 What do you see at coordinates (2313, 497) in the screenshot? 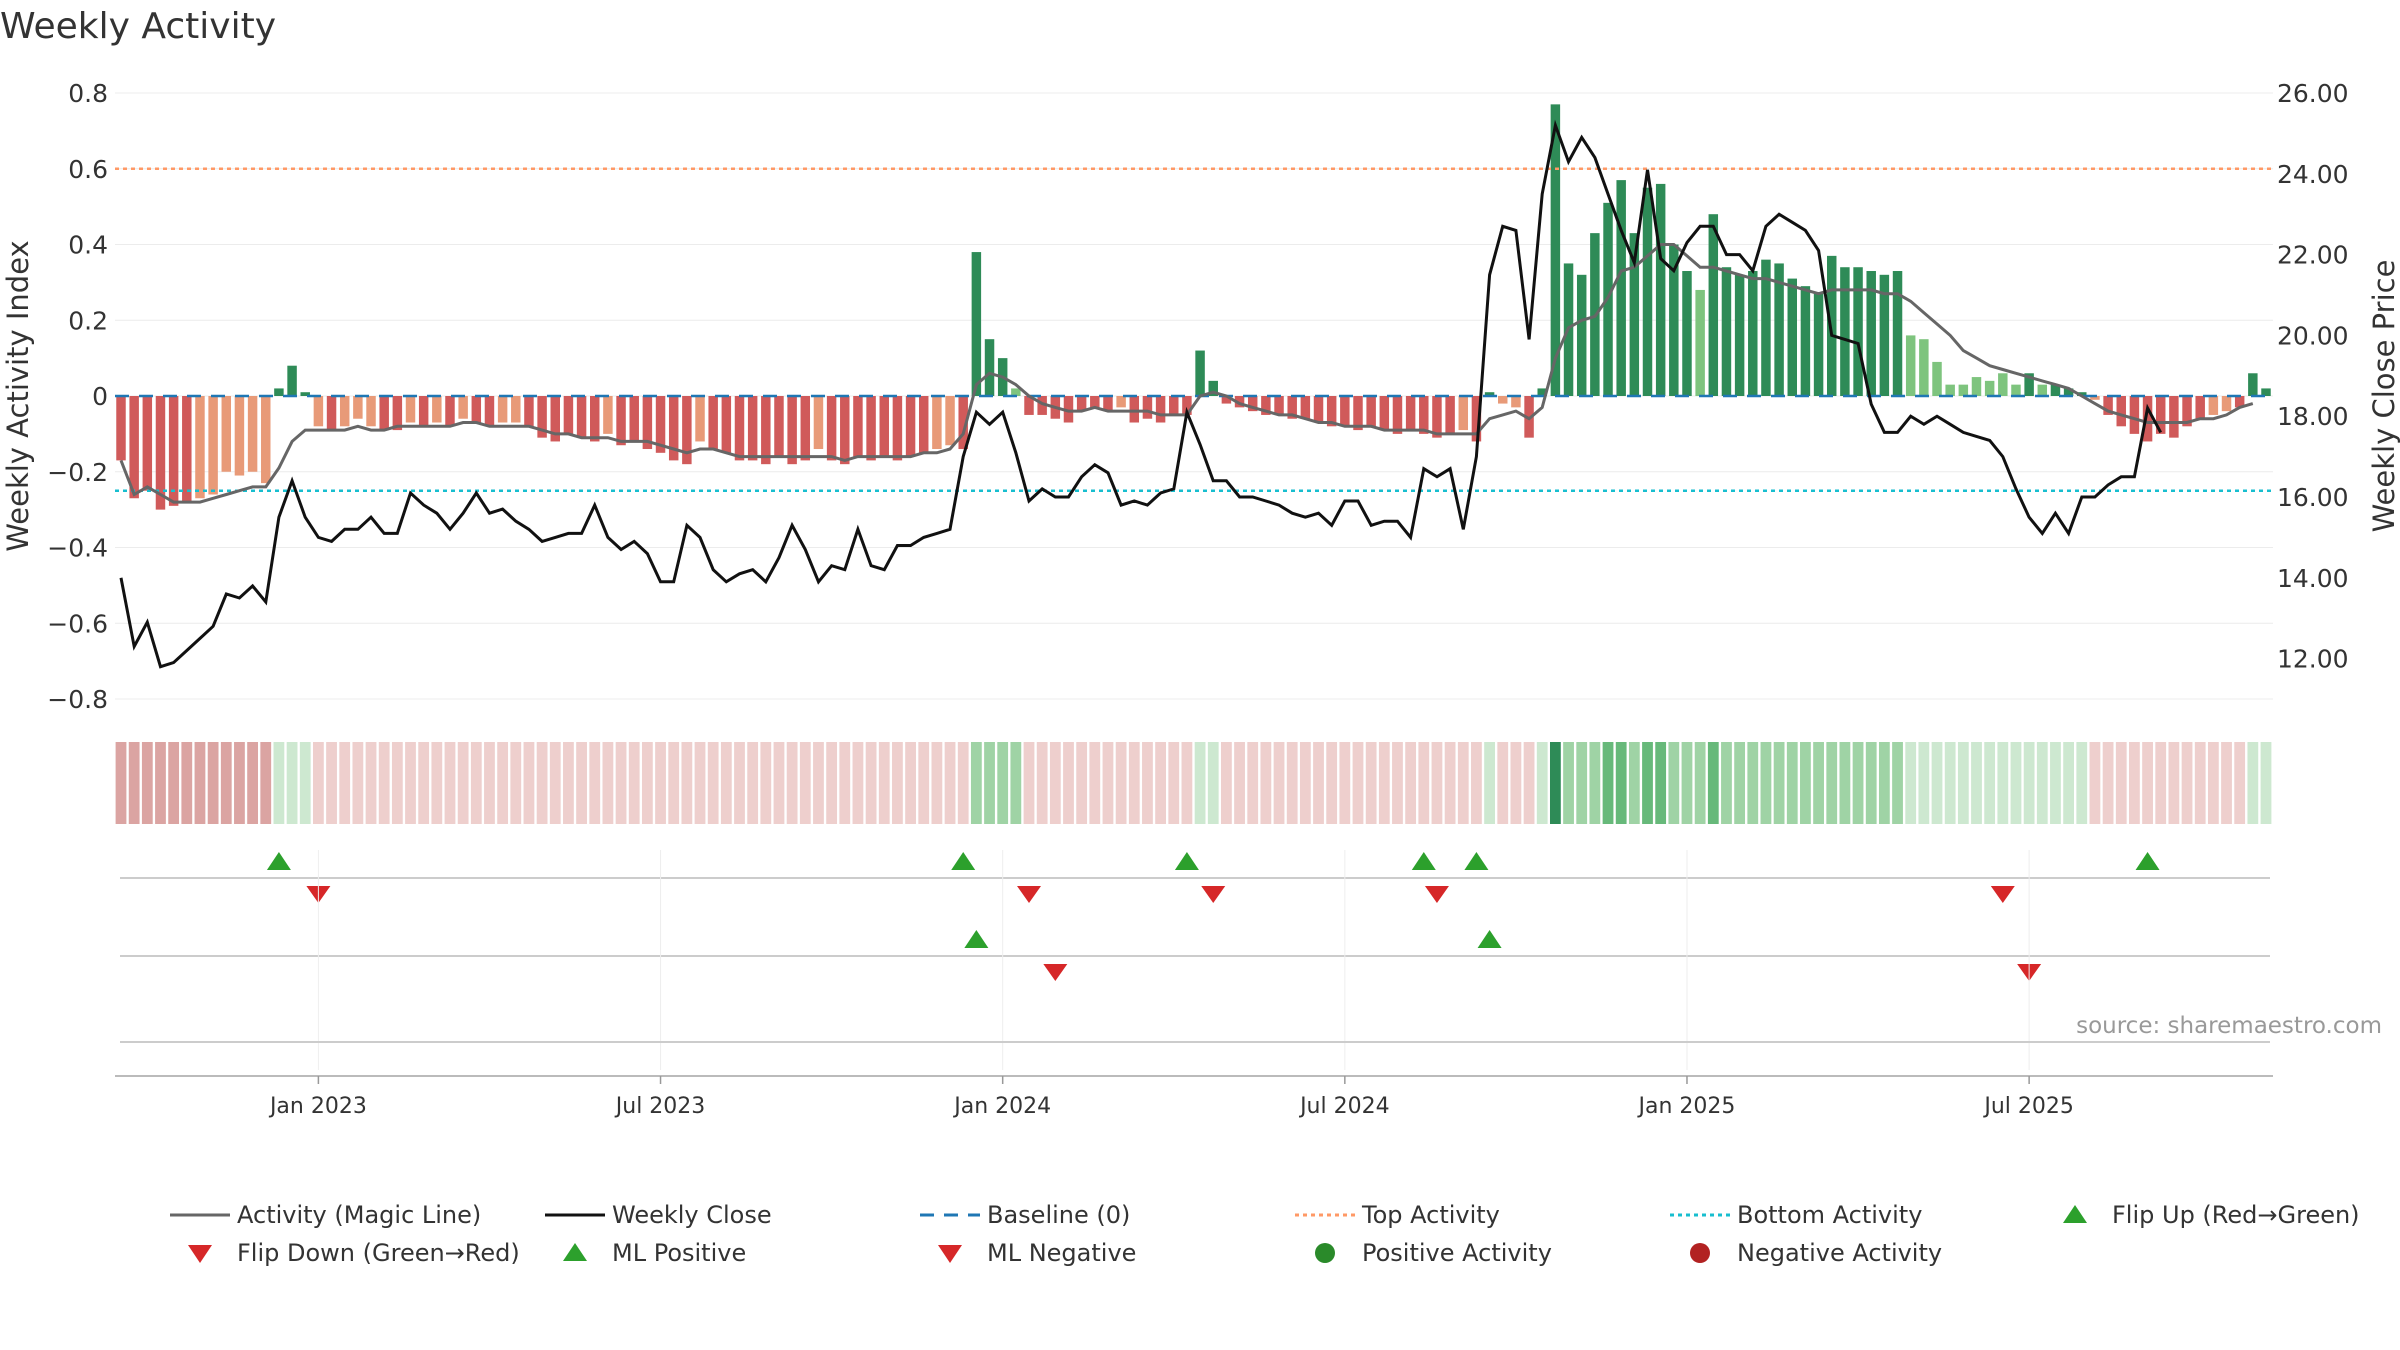
I see `y2-tick-label: 16.00` at bounding box center [2313, 497].